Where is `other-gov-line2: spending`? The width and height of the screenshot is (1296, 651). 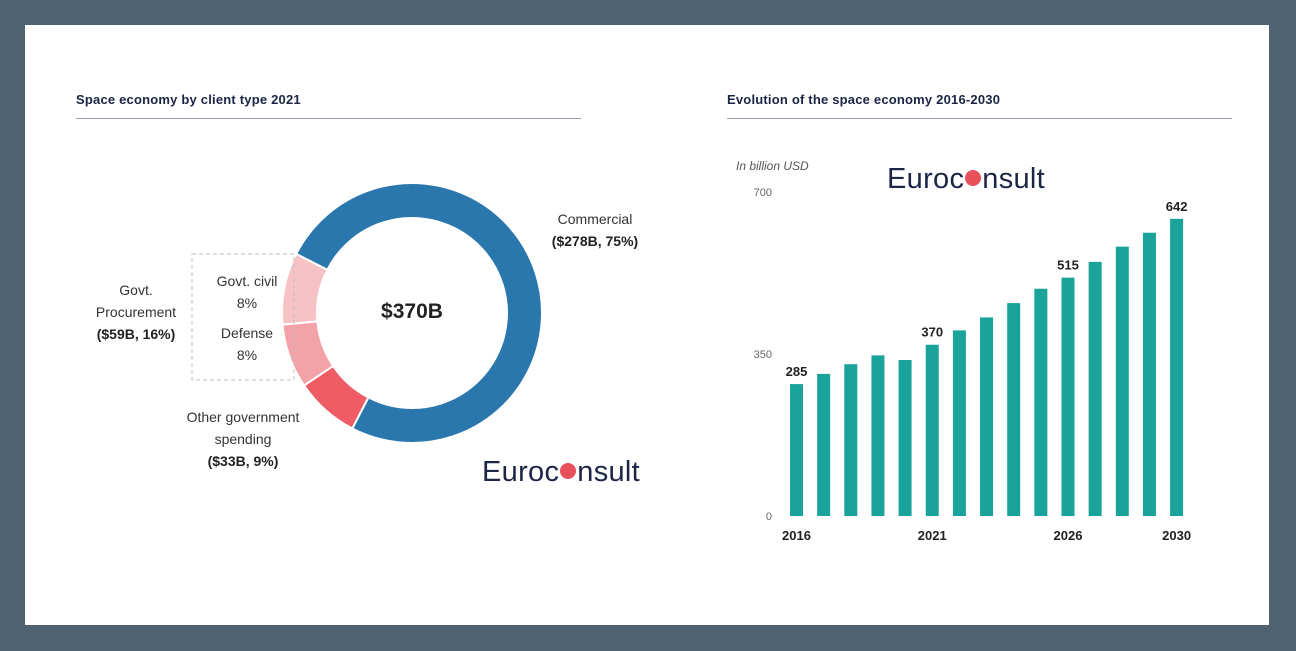 other-gov-line2: spending is located at coordinates (243, 439).